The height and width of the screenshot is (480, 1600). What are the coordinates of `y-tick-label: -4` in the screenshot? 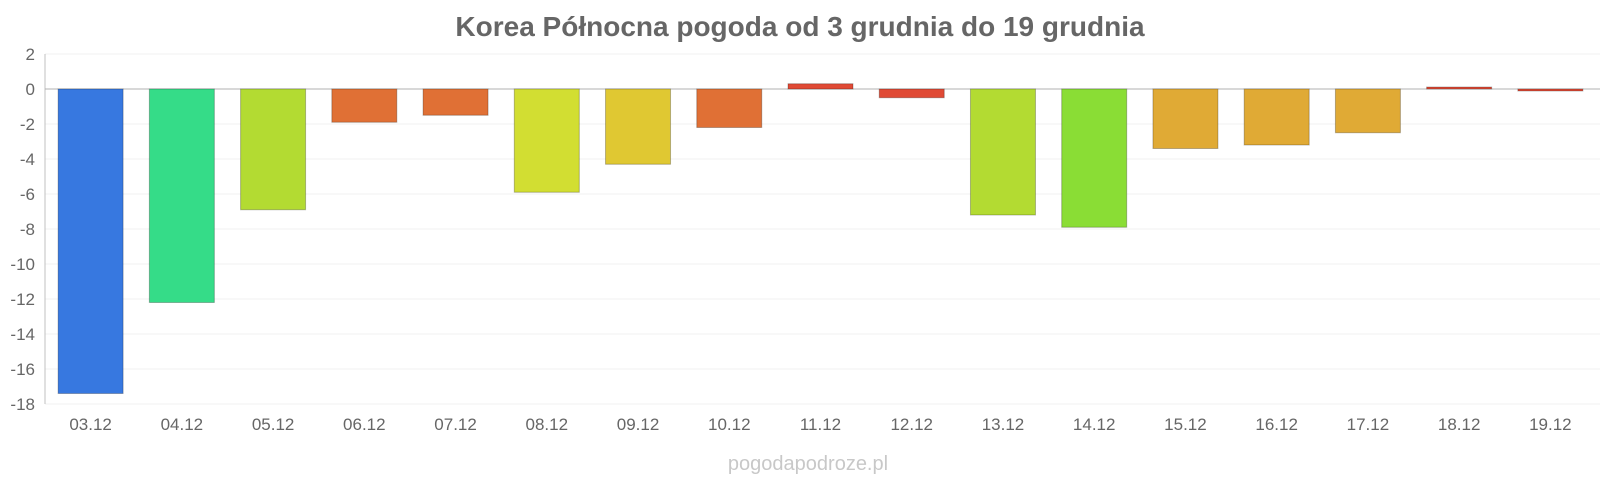 It's located at (27, 159).